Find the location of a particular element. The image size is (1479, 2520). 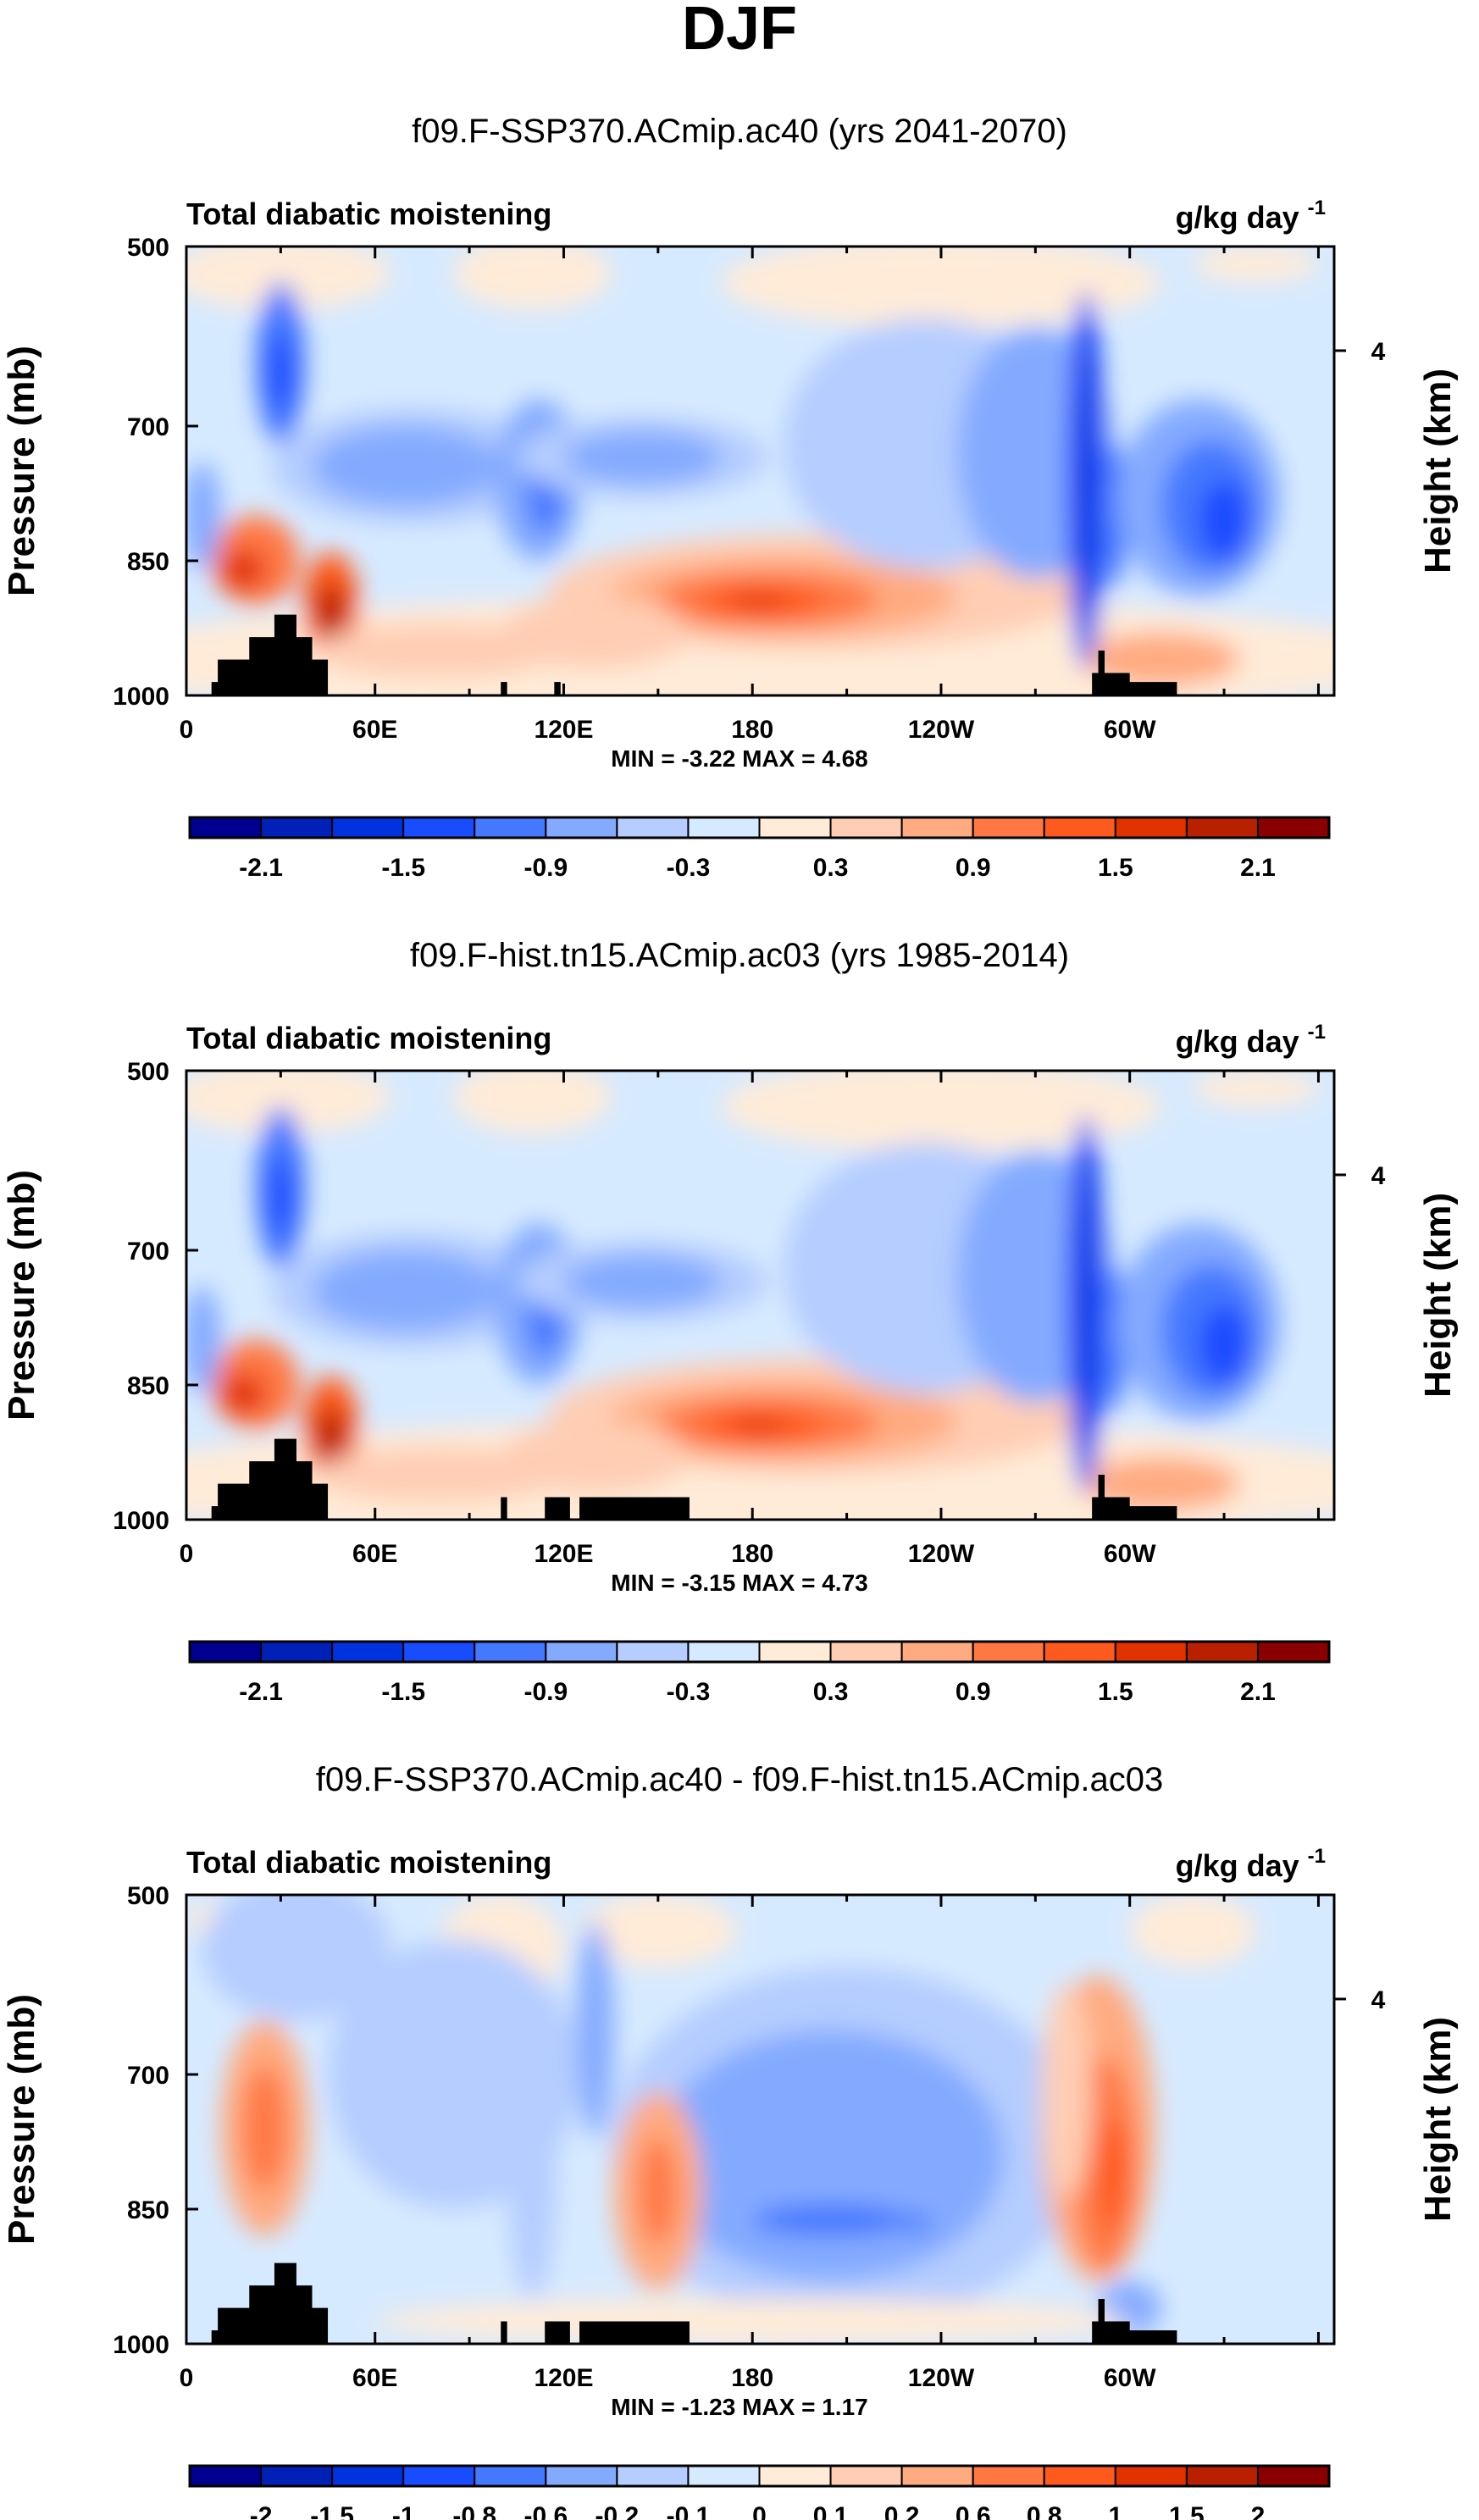

y-right-axis-label: Height (km) is located at coordinates (1438, 1295).